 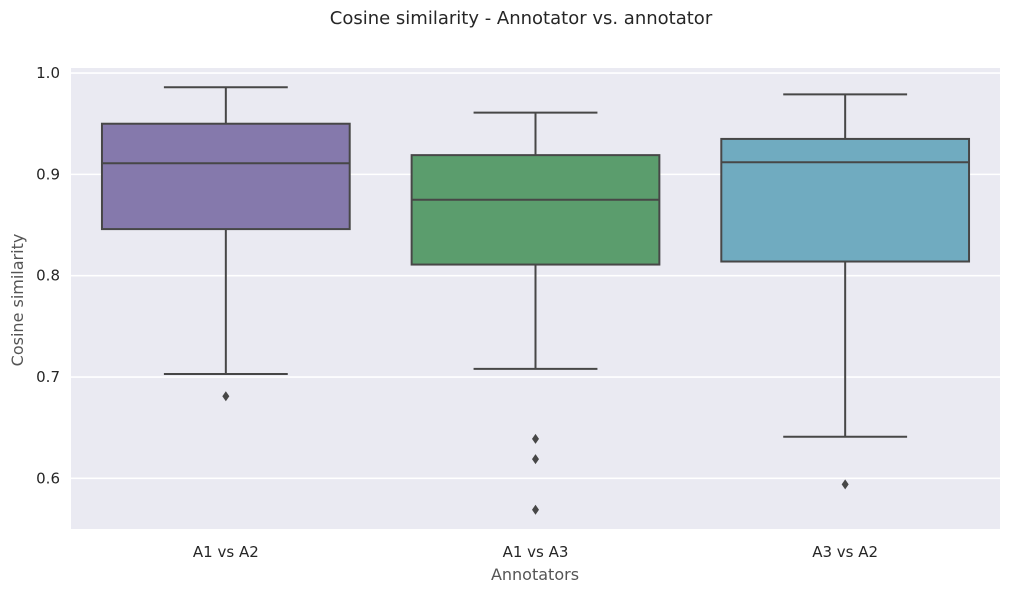 I want to click on y-tick-label: 0.6, so click(x=48, y=478).